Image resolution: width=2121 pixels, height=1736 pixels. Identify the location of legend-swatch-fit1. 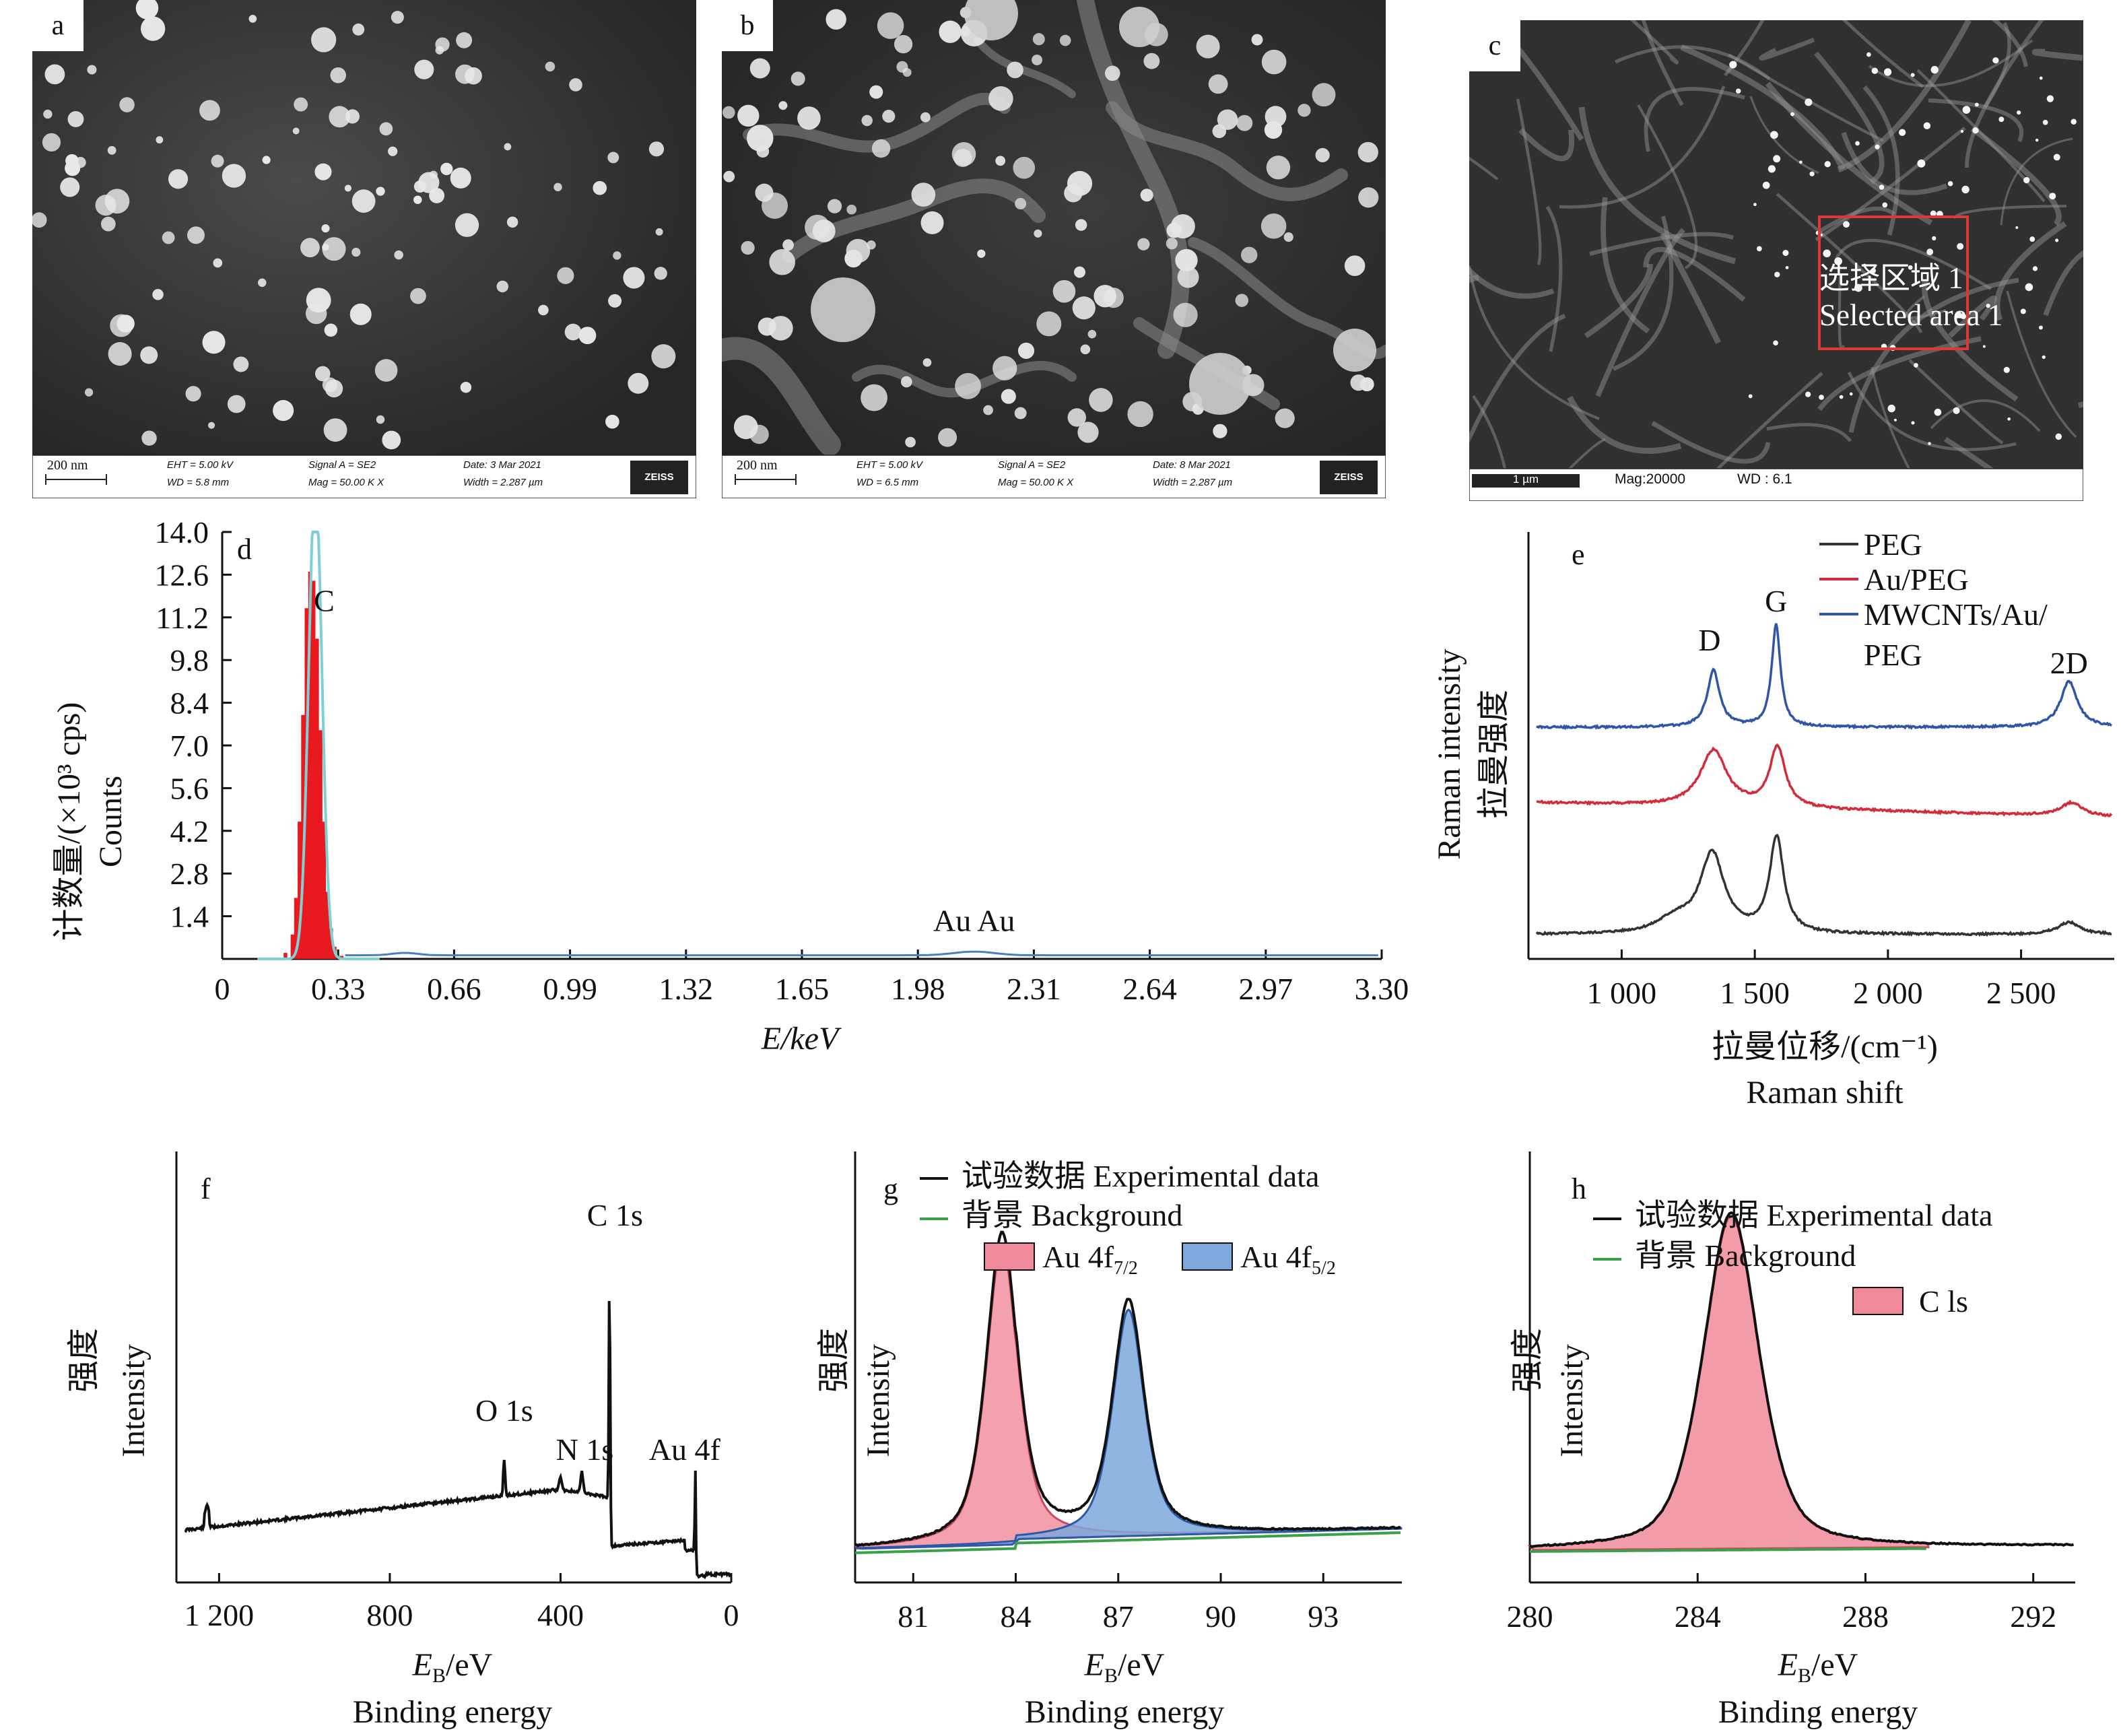
(1009, 1256).